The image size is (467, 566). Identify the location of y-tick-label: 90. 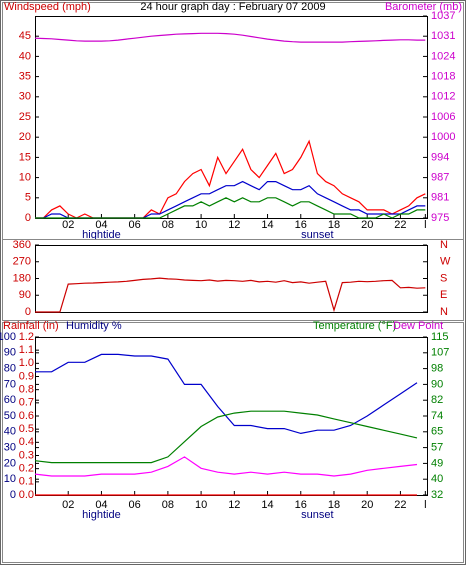
(25, 295).